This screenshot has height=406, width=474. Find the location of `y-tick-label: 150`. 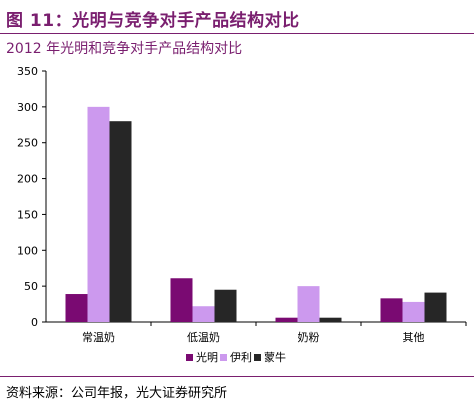

y-tick-label: 150 is located at coordinates (27, 214).